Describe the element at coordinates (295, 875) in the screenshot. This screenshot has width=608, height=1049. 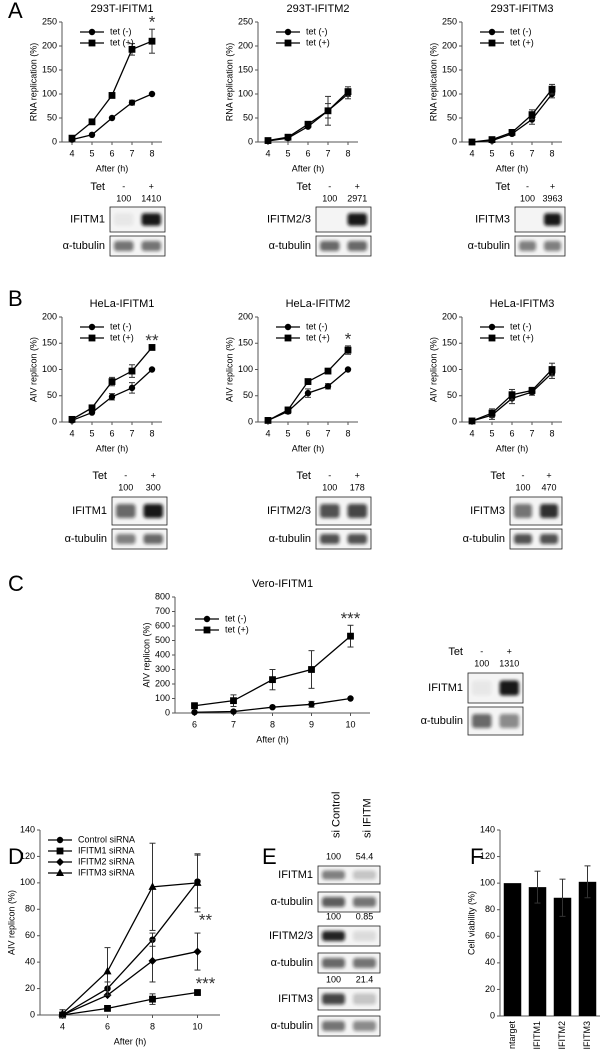
I see `blot-label: IFITM1` at that location.